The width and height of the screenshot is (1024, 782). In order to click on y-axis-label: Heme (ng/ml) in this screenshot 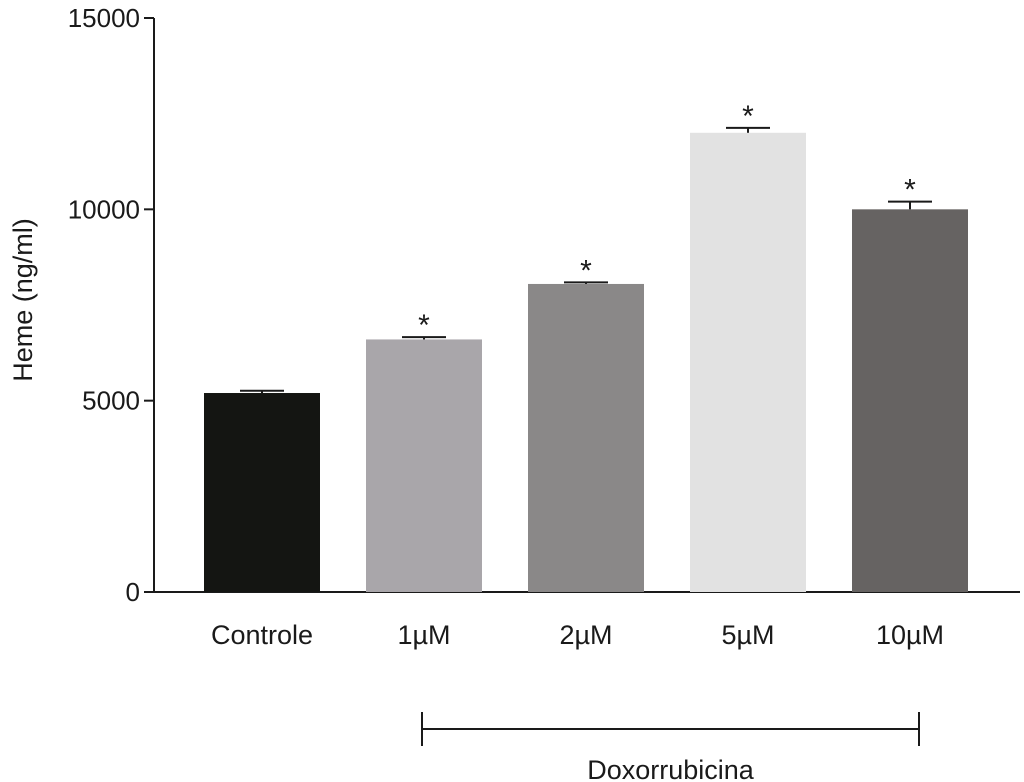, I will do `click(23, 300)`.